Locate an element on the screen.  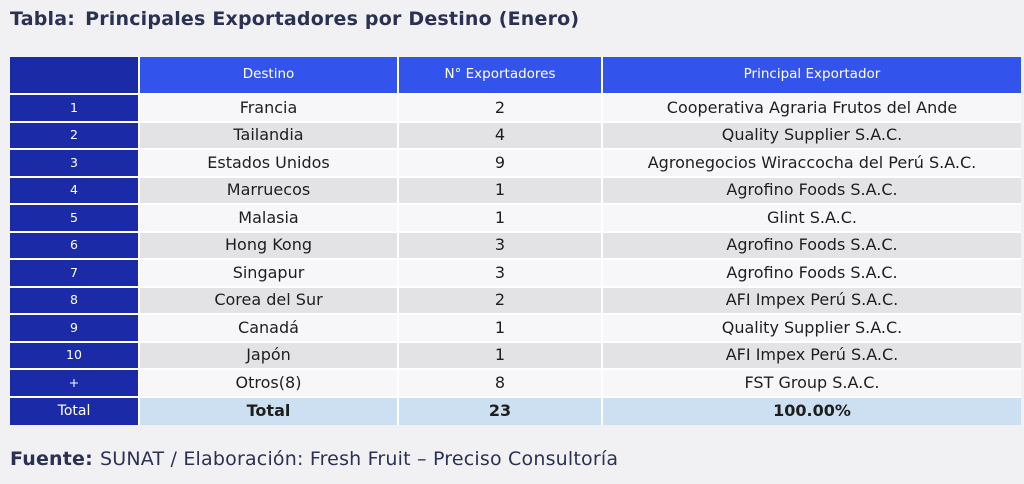
principal-cell: 100.00% is located at coordinates (812, 411).